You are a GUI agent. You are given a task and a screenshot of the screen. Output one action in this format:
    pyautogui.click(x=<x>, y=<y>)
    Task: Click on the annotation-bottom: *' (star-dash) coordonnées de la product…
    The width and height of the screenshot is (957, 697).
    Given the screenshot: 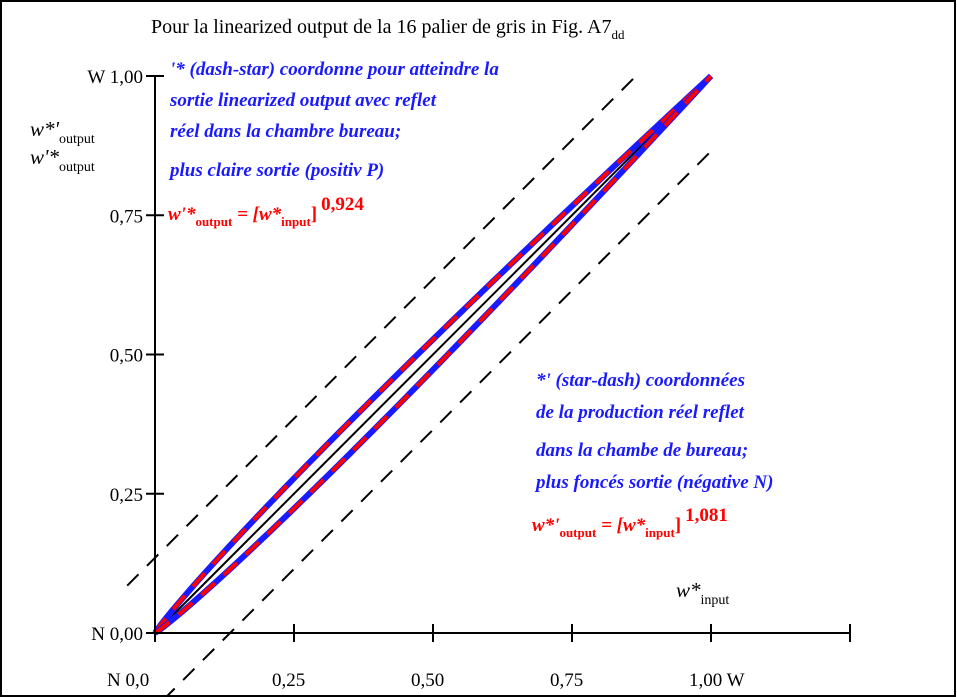 What is the action you would take?
    pyautogui.click(x=652, y=455)
    